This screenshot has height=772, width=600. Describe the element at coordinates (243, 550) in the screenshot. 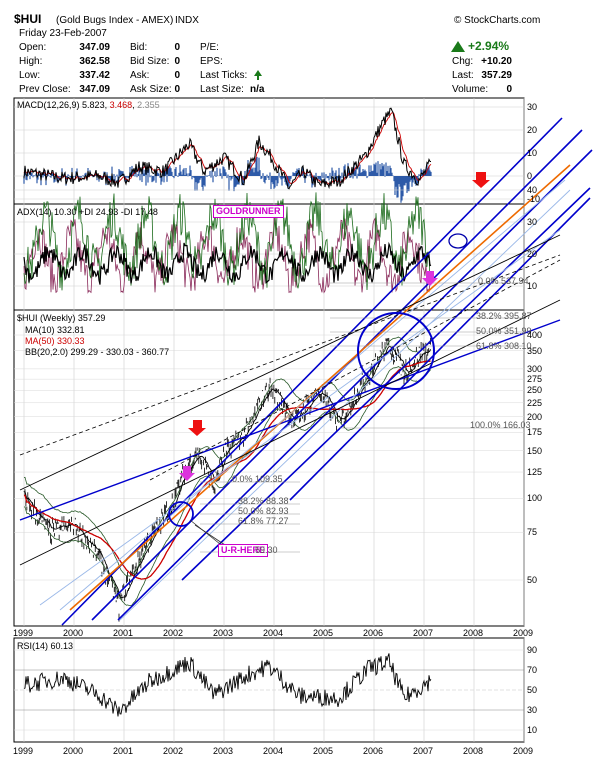

I see `u-r-here-tag: U-R-HERE` at that location.